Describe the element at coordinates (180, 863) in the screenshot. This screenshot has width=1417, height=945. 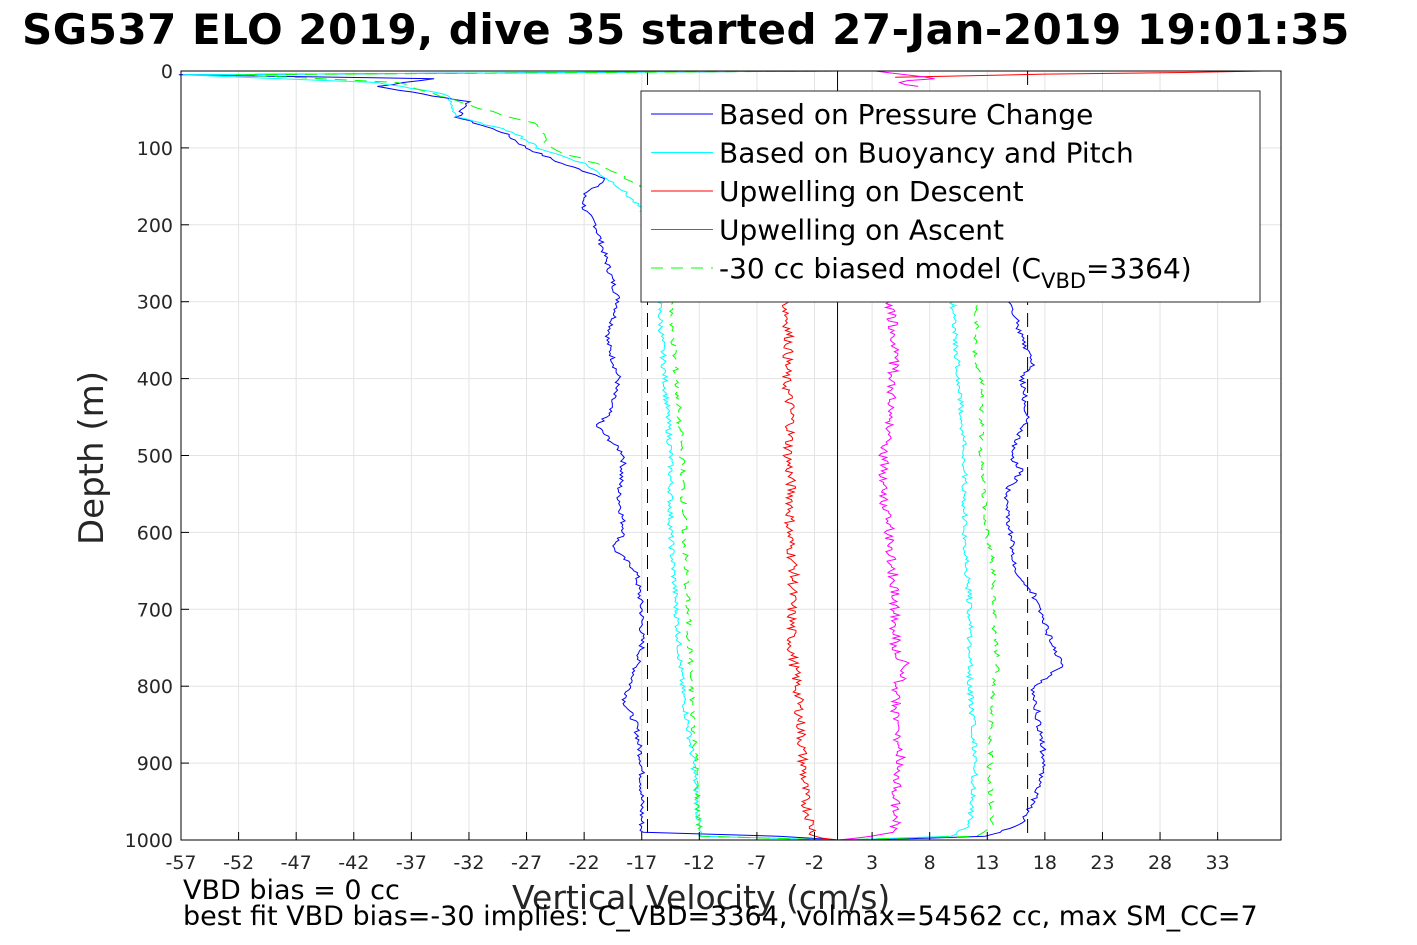
I see `x-tick-label: -57` at that location.